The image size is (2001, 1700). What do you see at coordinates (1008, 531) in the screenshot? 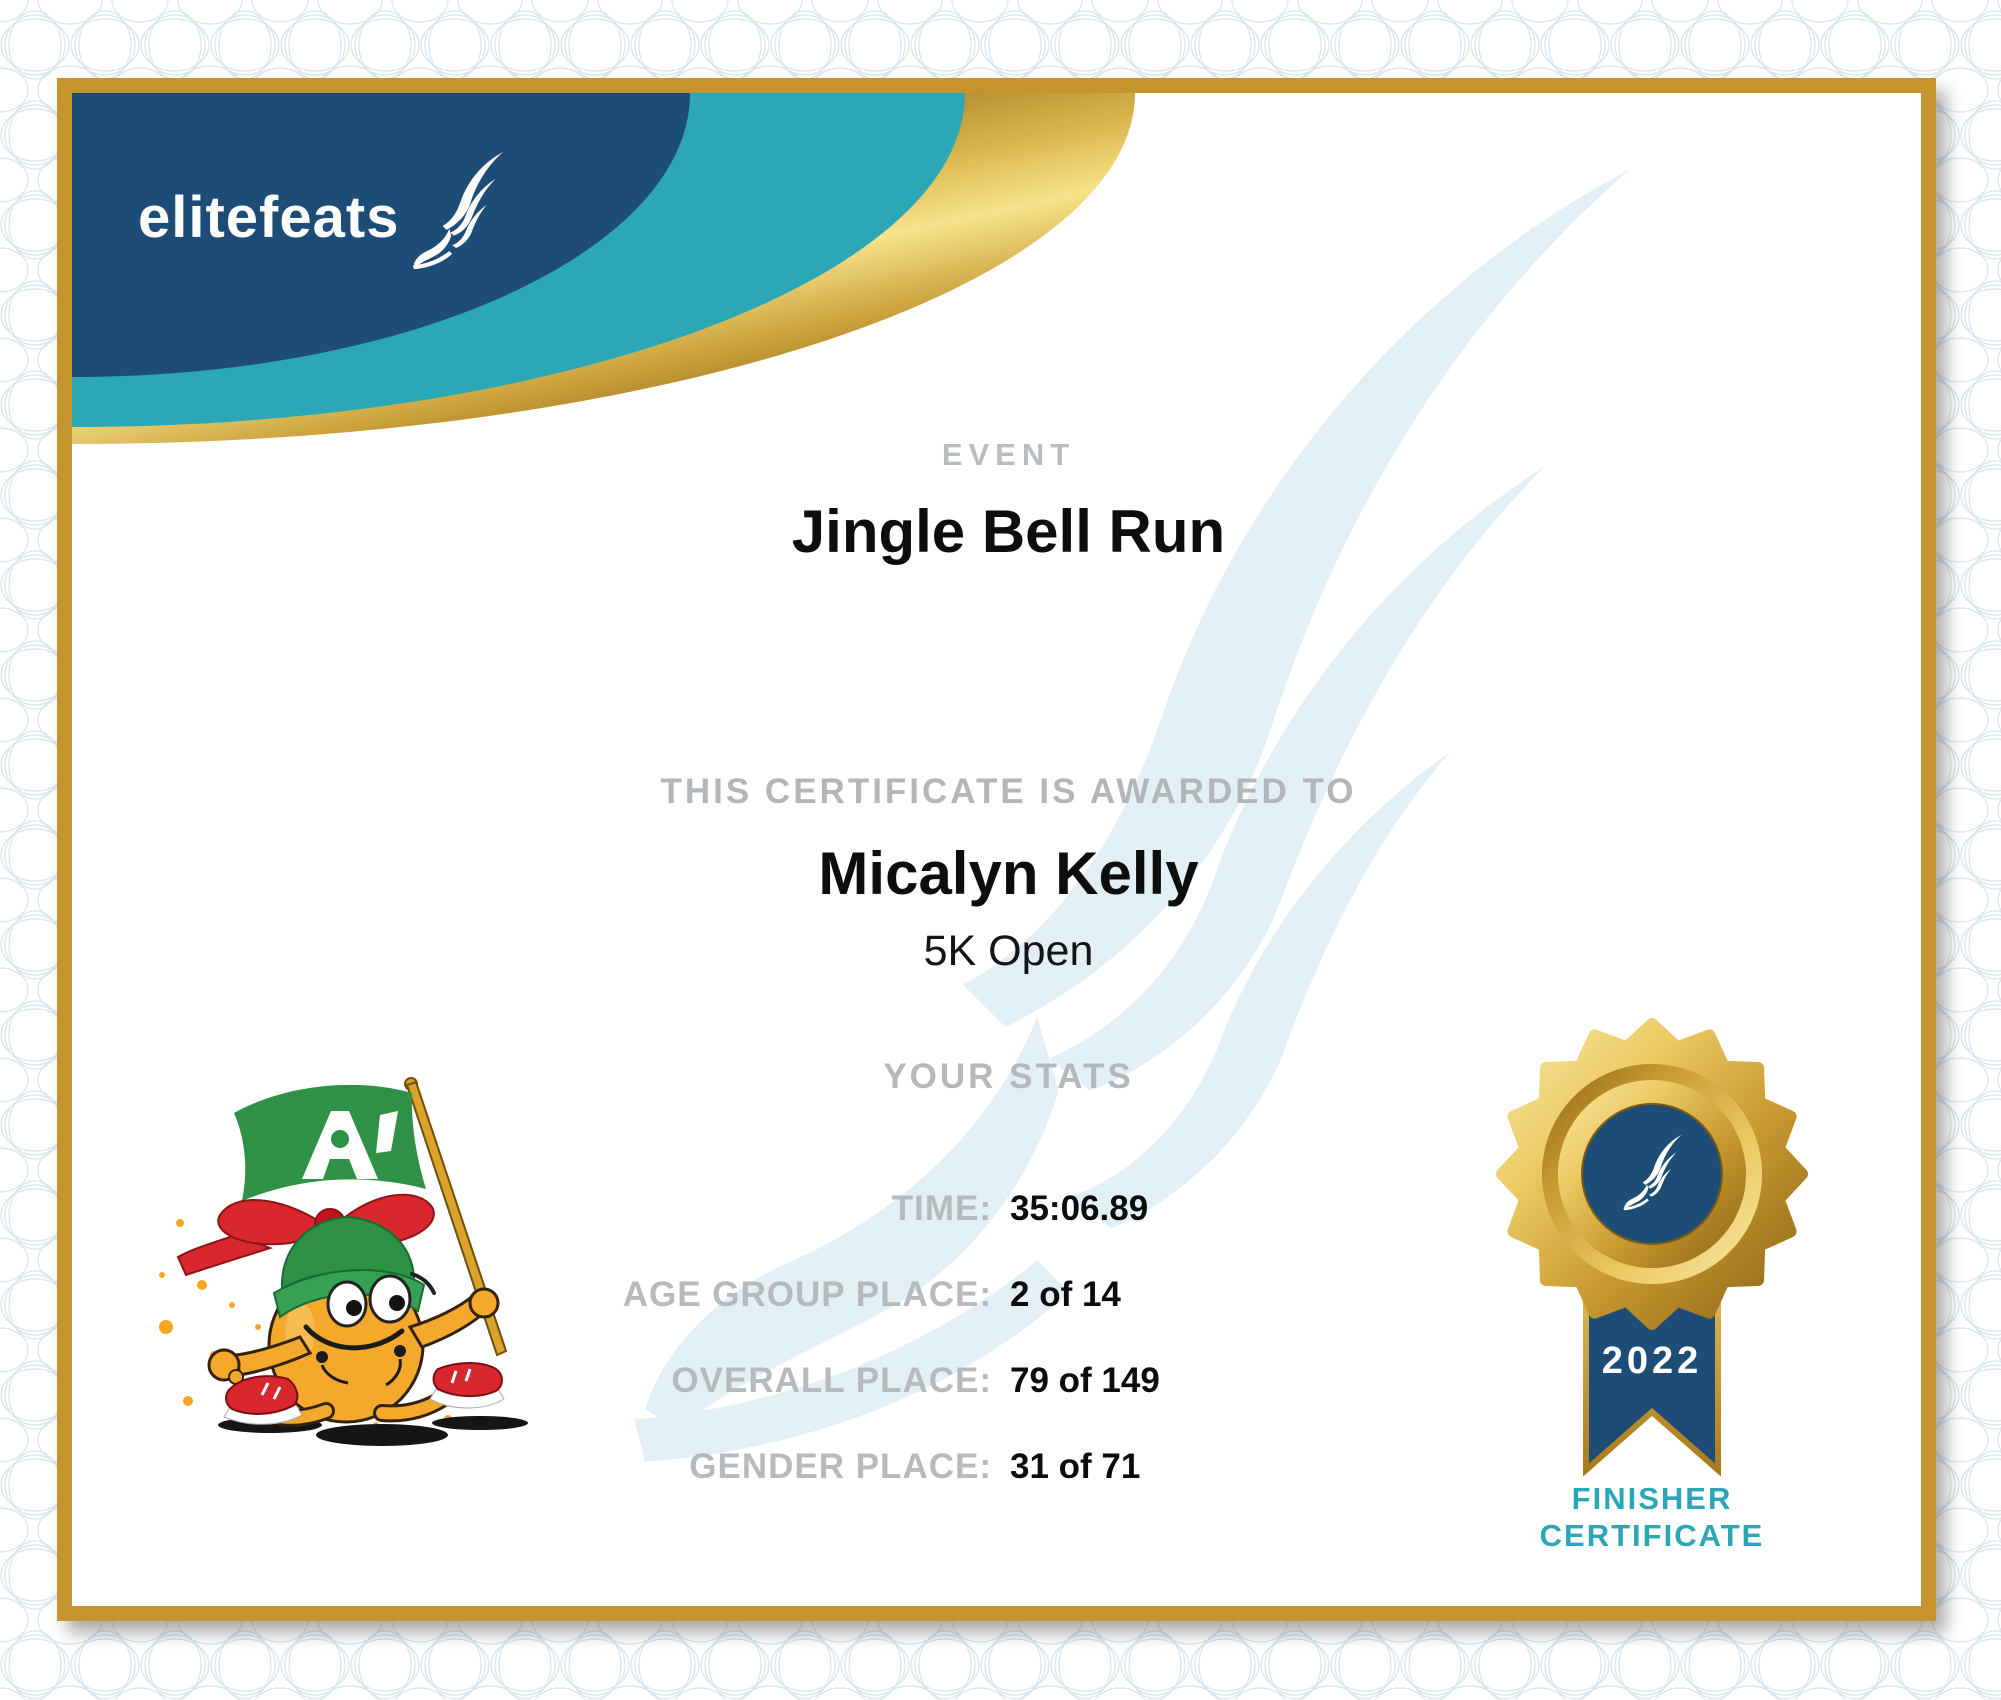
I see `event-name: Jingle Bell Run` at bounding box center [1008, 531].